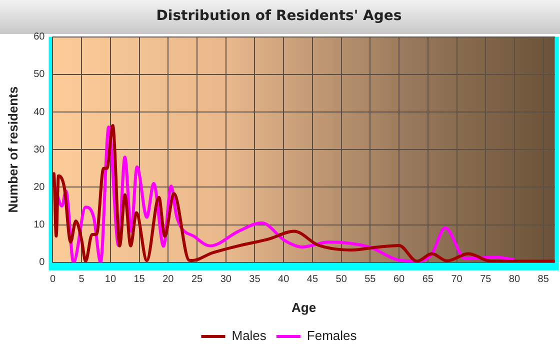 The height and width of the screenshot is (353, 560). I want to click on x-tick-label: 0, so click(53, 280).